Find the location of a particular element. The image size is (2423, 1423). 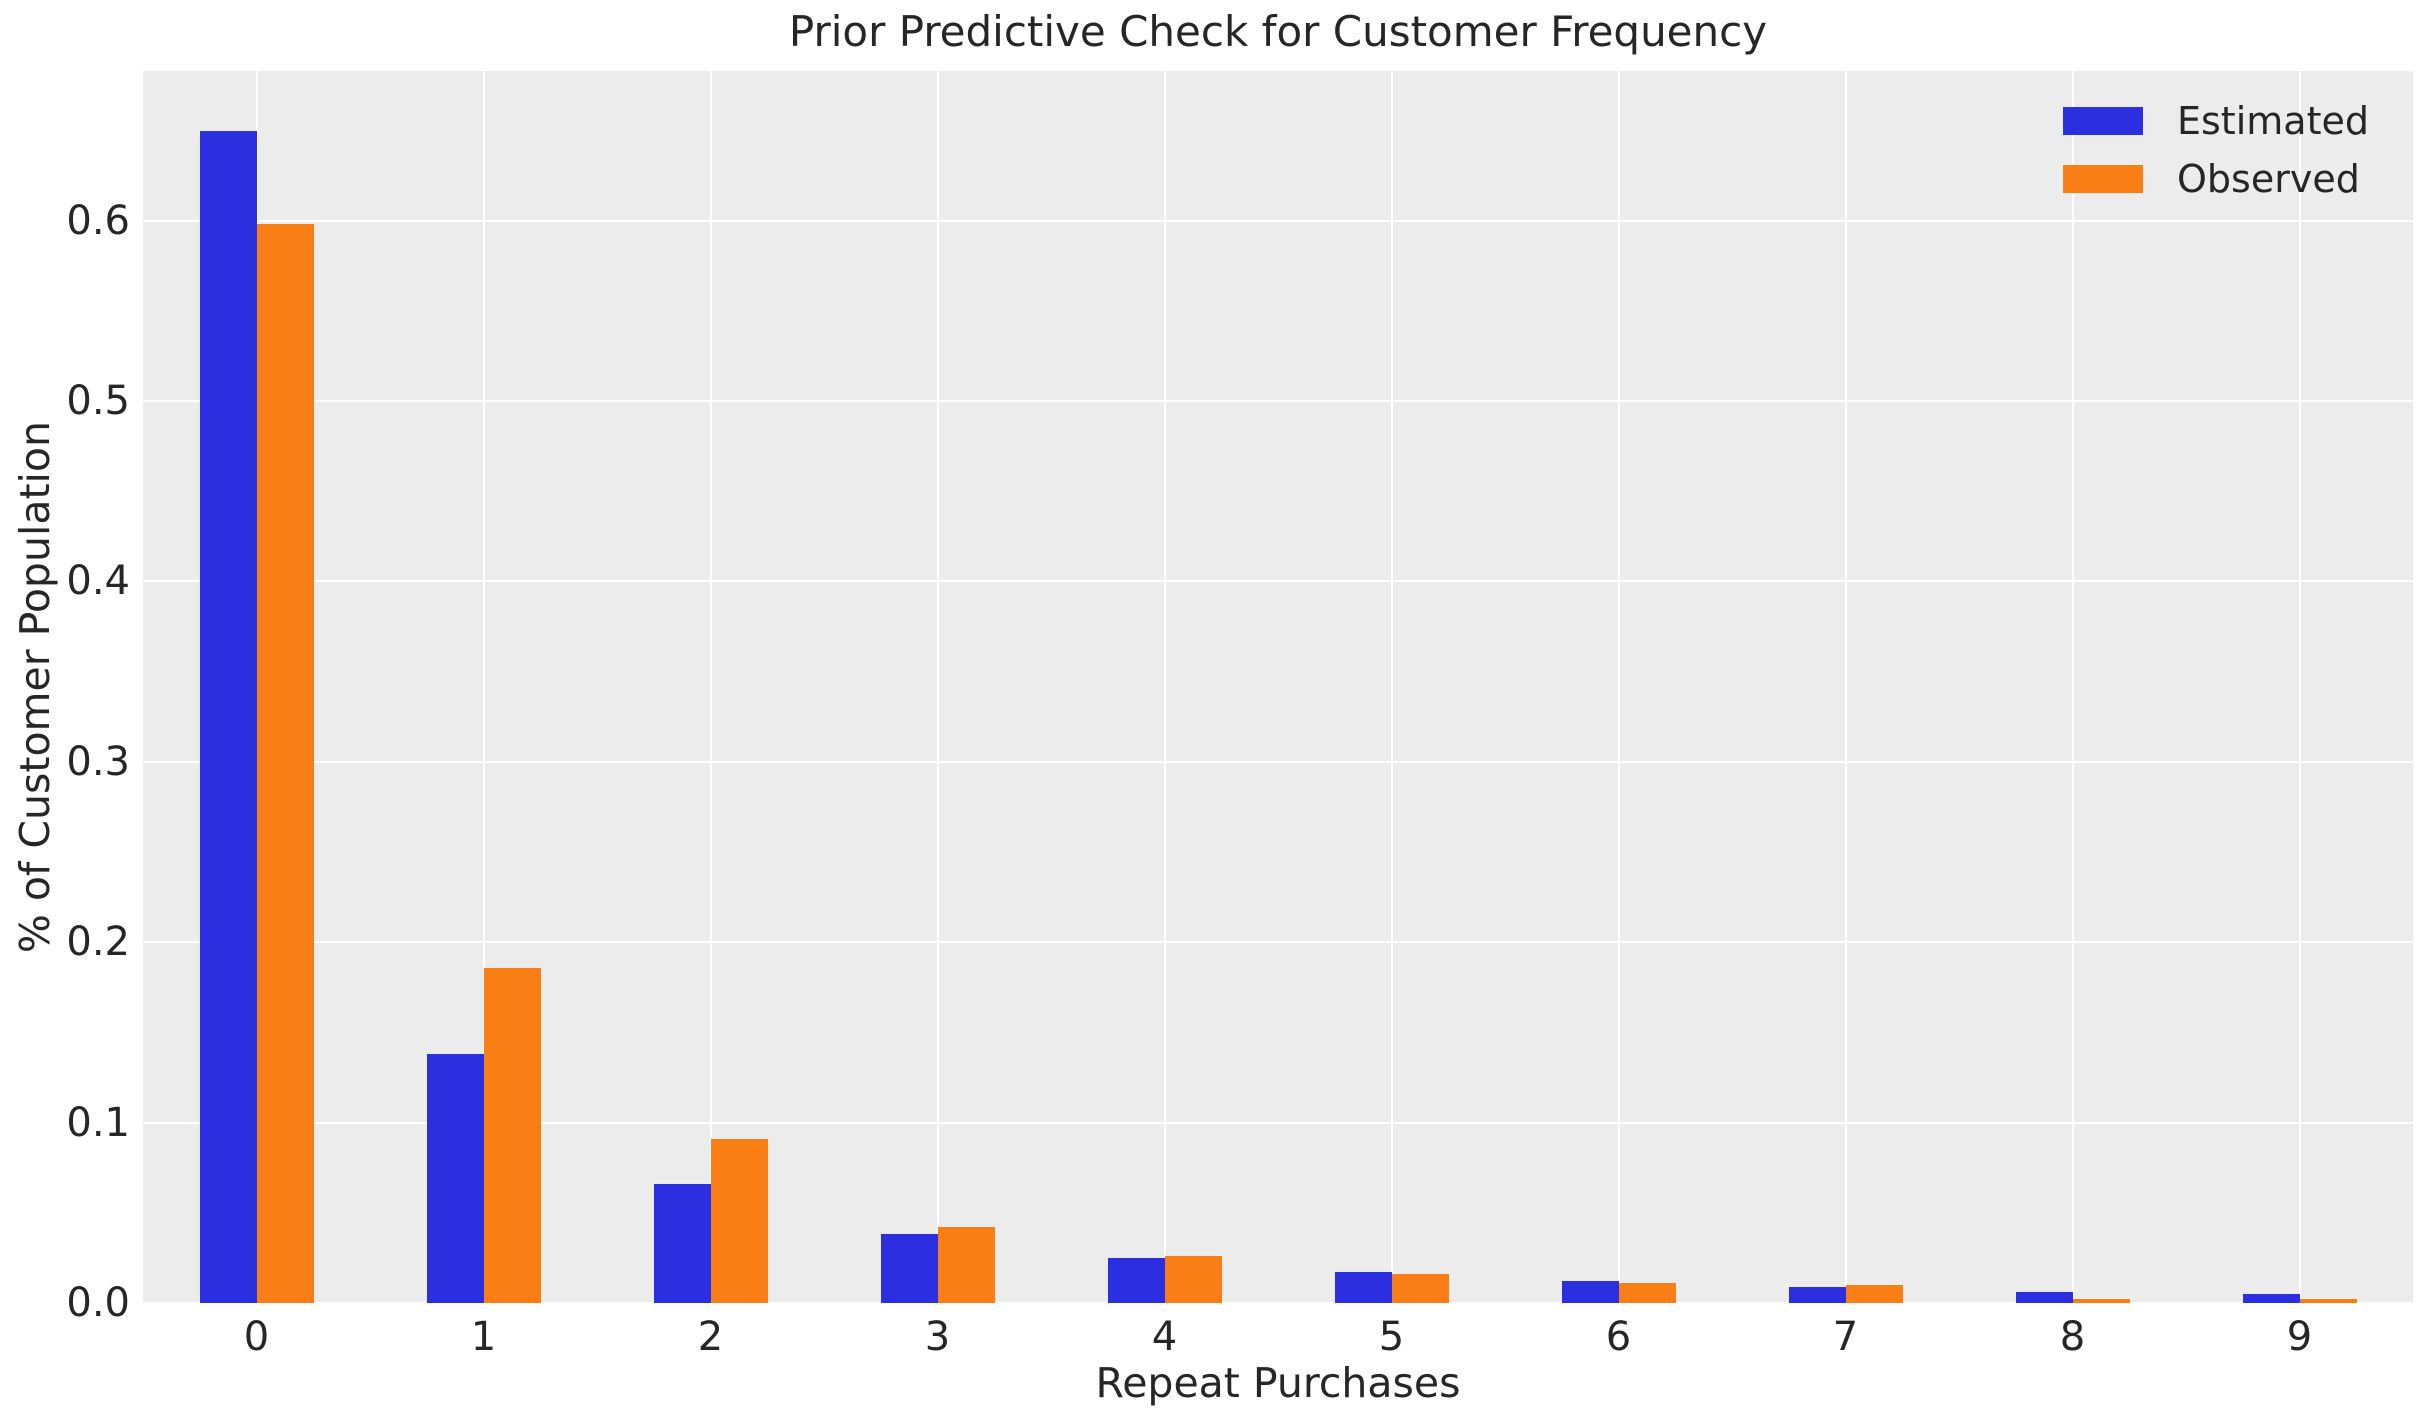

legend-swatch-estimated is located at coordinates (2103, 121).